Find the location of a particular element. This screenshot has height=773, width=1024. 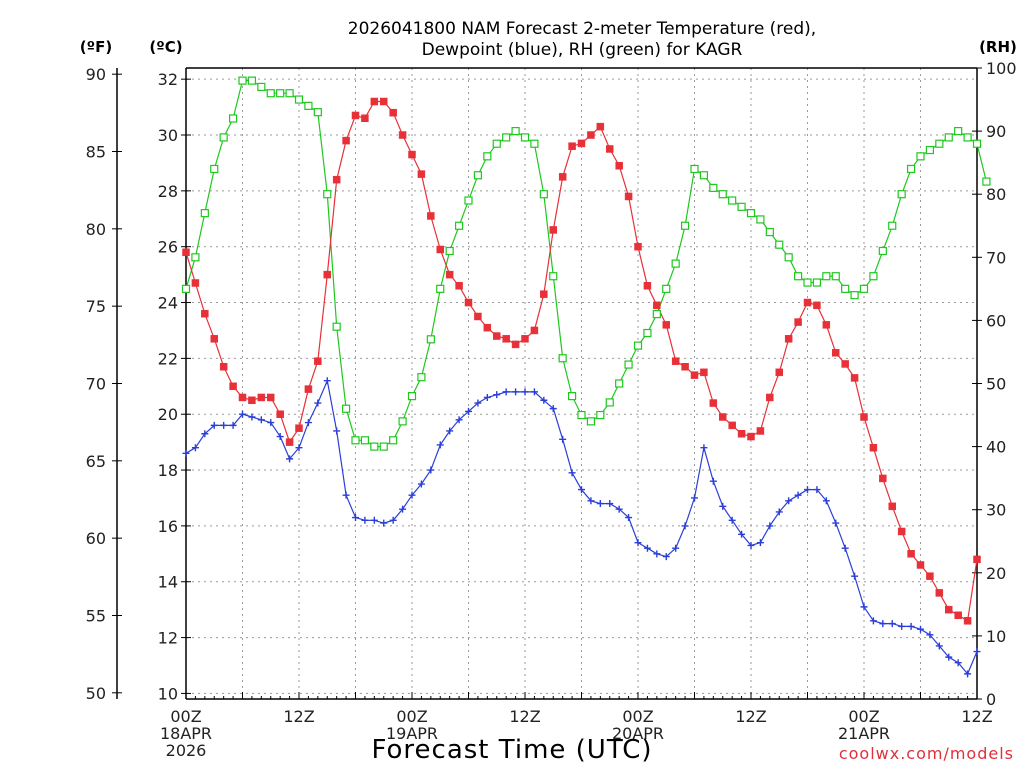

y-tick-label-c: 32 is located at coordinates (168, 79).